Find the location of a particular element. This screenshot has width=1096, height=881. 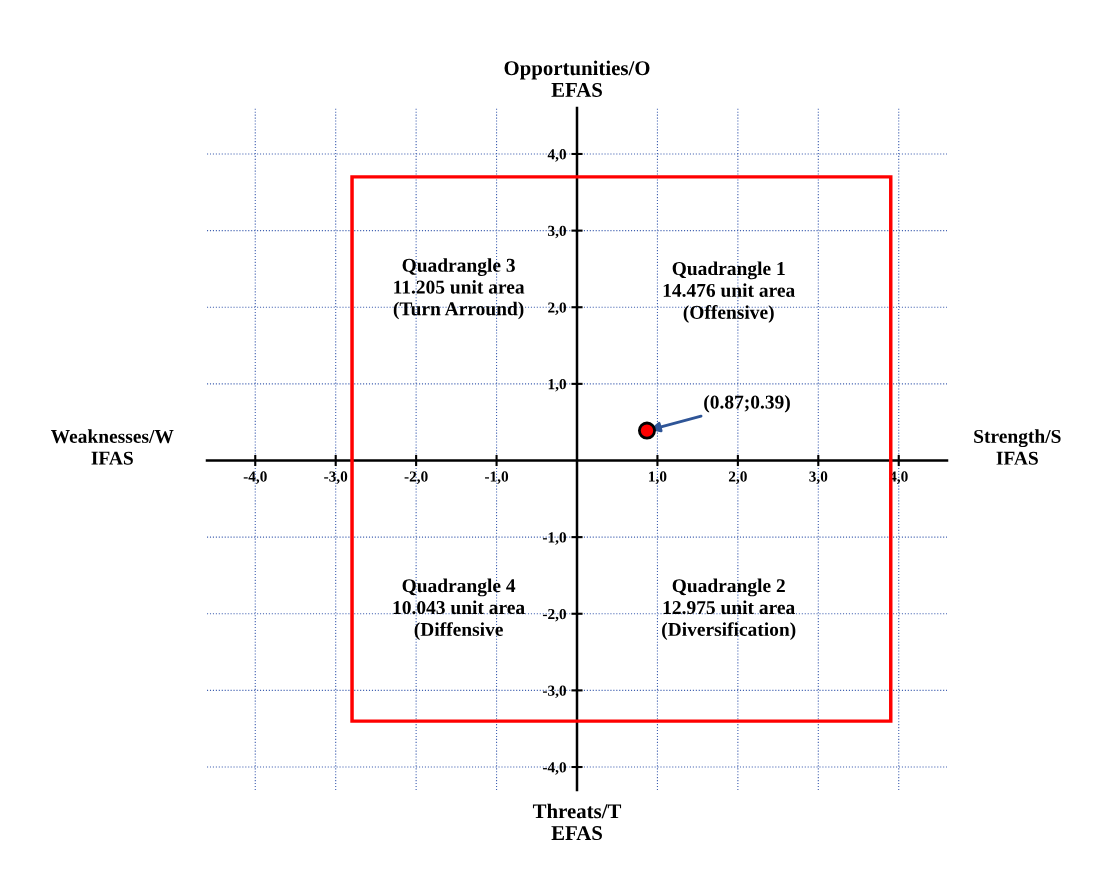

x-tick-label: -3,0 is located at coordinates (336, 477).